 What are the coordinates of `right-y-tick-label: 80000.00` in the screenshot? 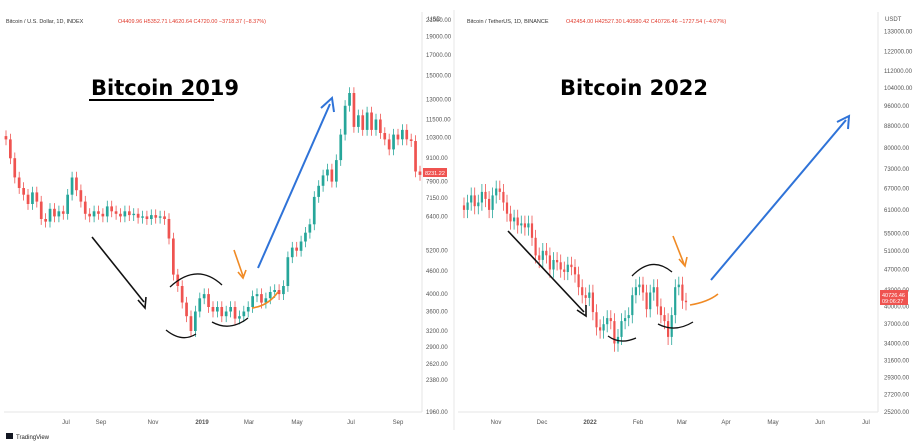 It's located at (897, 149).